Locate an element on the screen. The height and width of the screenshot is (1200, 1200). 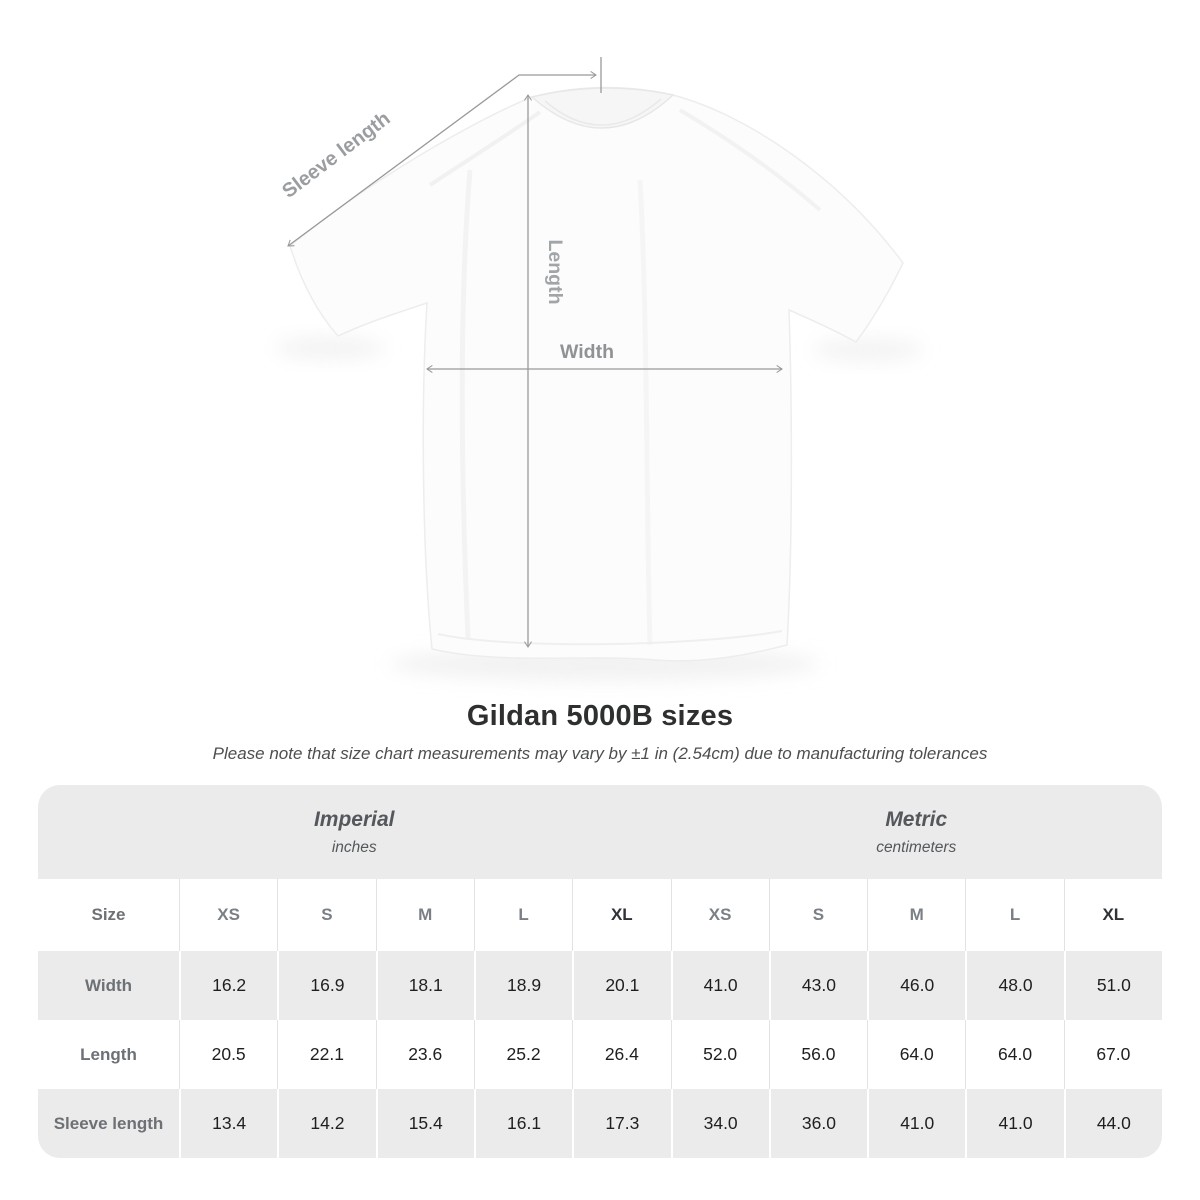
value-cell: 43.0 is located at coordinates (817, 985).